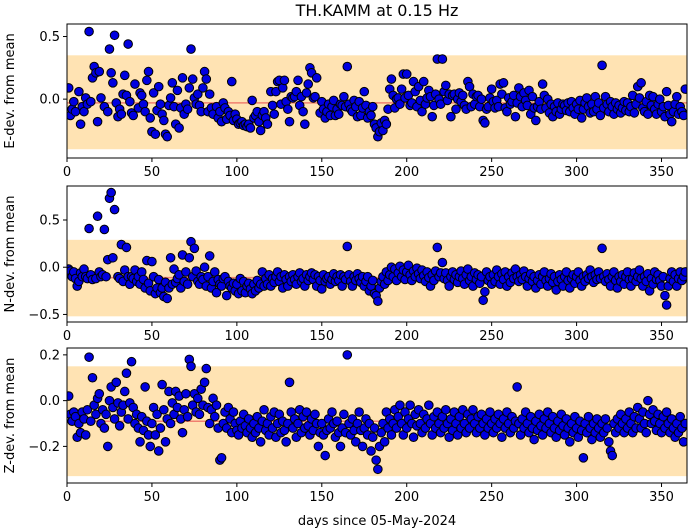 This screenshot has width=692, height=531. I want to click on y-tick-label: −0.2, so click(44, 447).